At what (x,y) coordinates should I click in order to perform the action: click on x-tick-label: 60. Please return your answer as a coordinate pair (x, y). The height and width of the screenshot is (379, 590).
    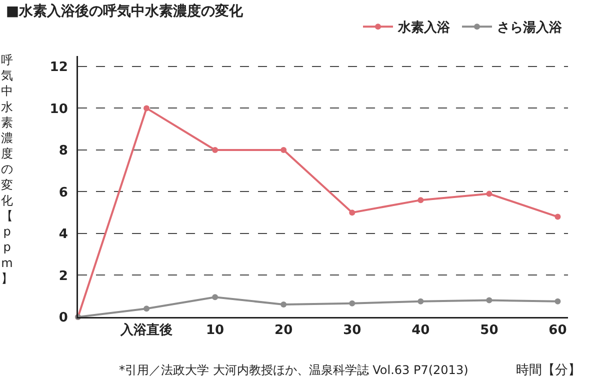
    Looking at the image, I should click on (557, 330).